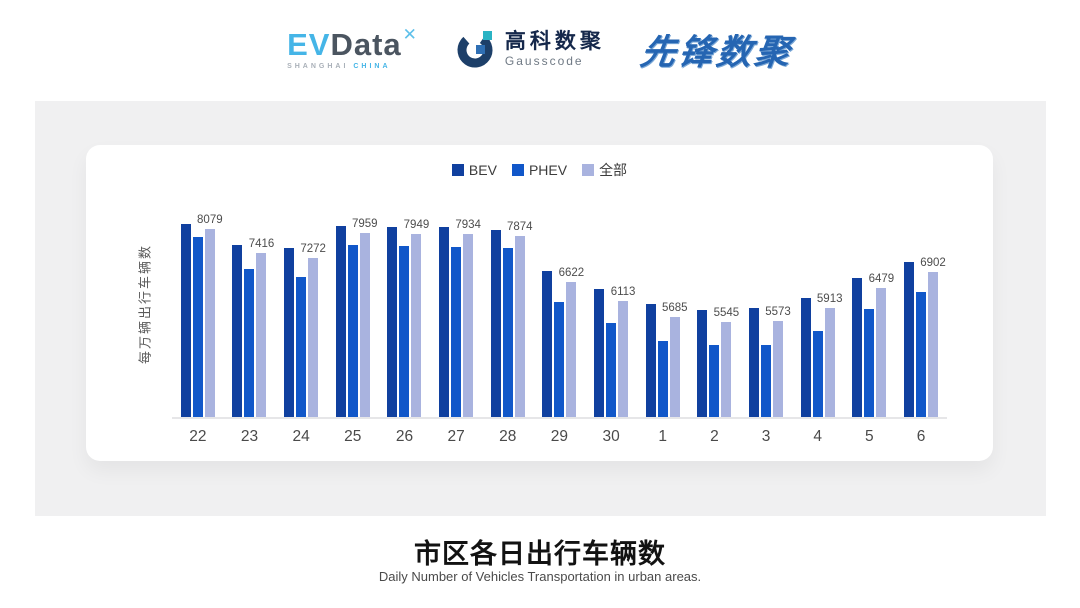 The height and width of the screenshot is (608, 1080). I want to click on bar-group-30: 6113, so click(614, 303).